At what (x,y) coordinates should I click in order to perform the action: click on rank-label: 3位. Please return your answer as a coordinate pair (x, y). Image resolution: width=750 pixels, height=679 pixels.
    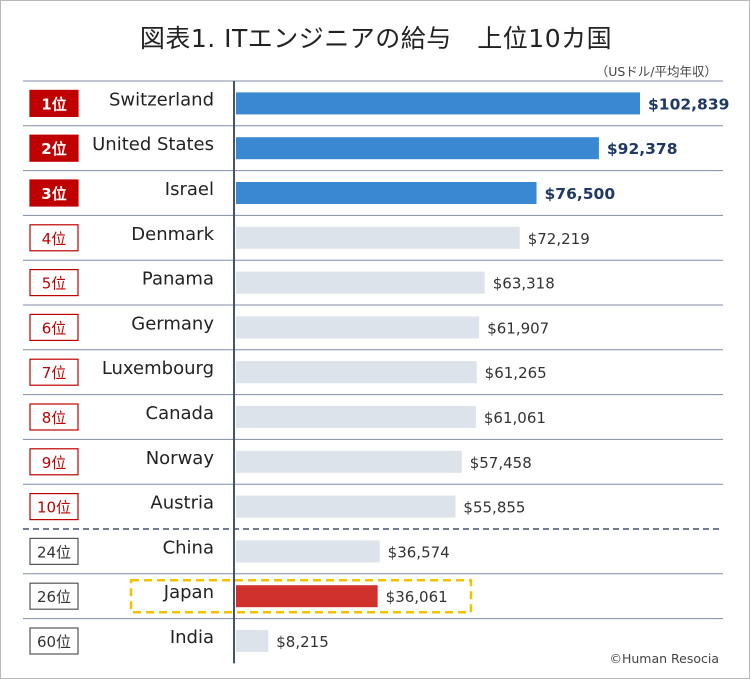
    Looking at the image, I should click on (53, 194).